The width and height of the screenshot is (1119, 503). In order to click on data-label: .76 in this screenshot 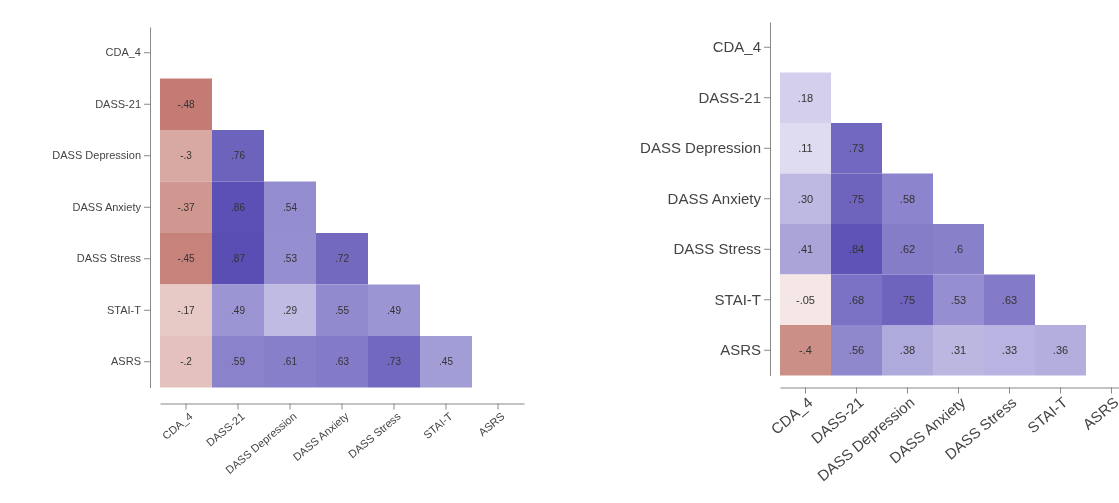, I will do `click(238, 156)`.